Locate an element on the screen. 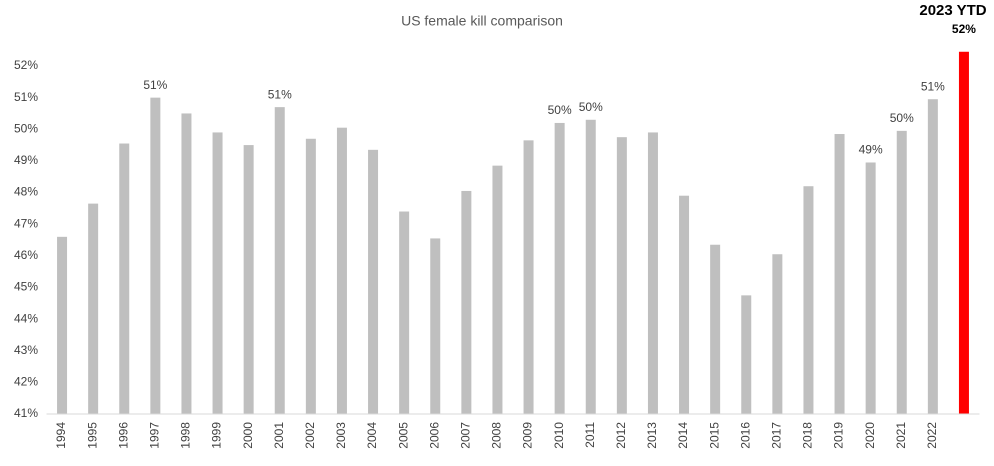 The width and height of the screenshot is (994, 466). data-label: 49% is located at coordinates (871, 150).